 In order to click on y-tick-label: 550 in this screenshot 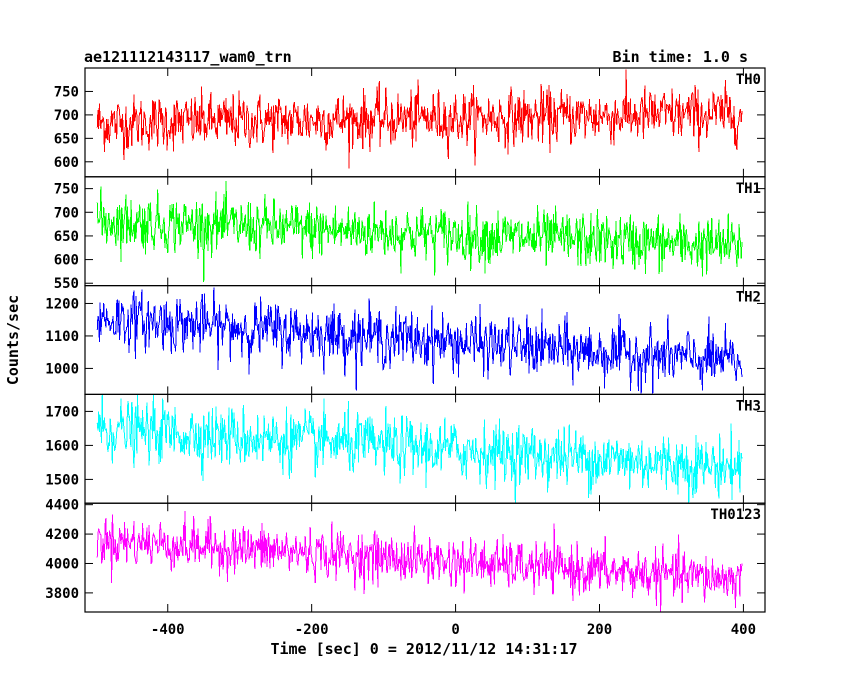, I will do `click(66, 284)`.